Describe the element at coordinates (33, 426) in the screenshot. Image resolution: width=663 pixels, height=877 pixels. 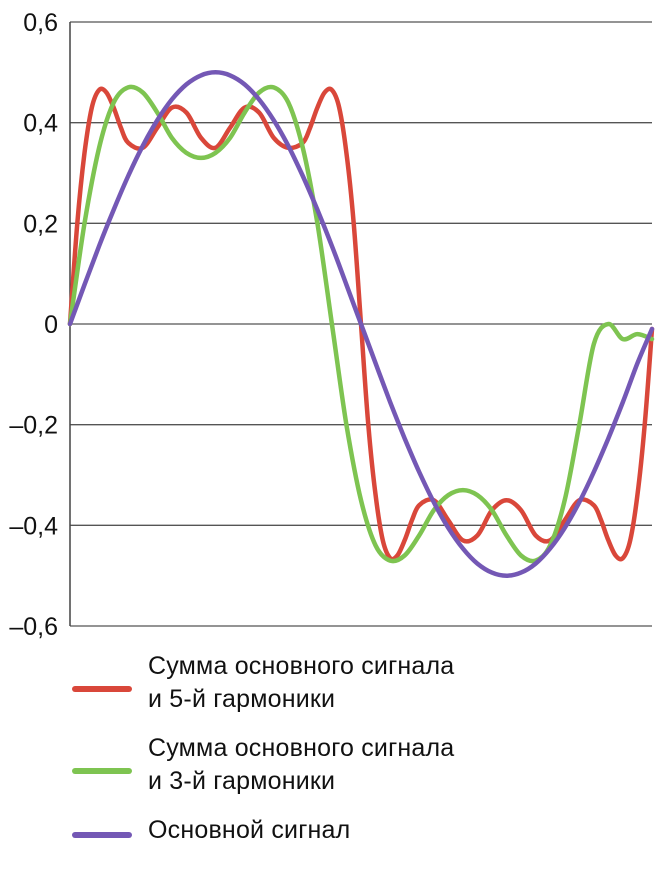
I see `y-tick-label: –0,2` at that location.